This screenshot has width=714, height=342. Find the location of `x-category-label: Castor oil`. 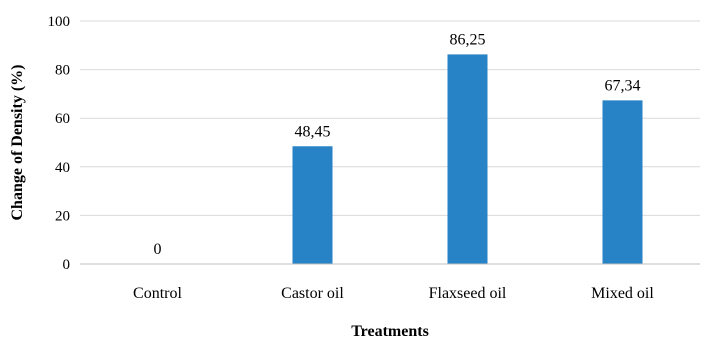

x-category-label: Castor oil is located at coordinates (312, 293).